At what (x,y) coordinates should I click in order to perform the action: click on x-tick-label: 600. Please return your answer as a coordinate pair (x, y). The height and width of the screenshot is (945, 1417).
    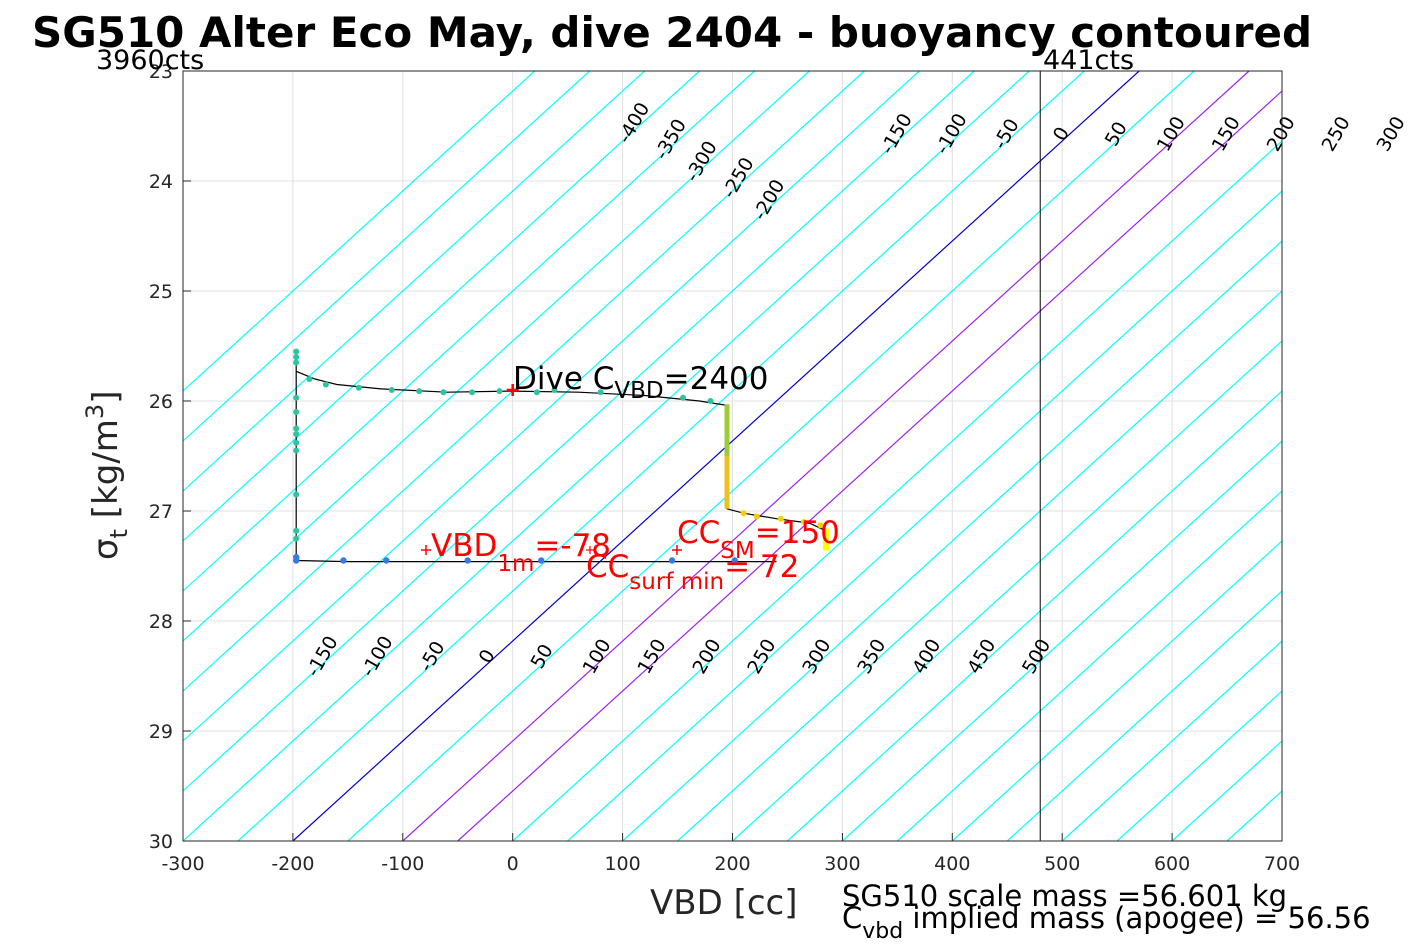
    Looking at the image, I should click on (1172, 864).